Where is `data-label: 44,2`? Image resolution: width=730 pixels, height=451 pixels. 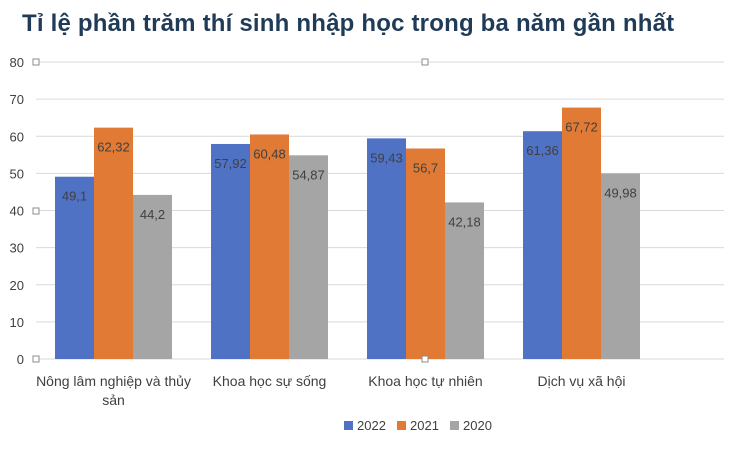 data-label: 44,2 is located at coordinates (152, 214).